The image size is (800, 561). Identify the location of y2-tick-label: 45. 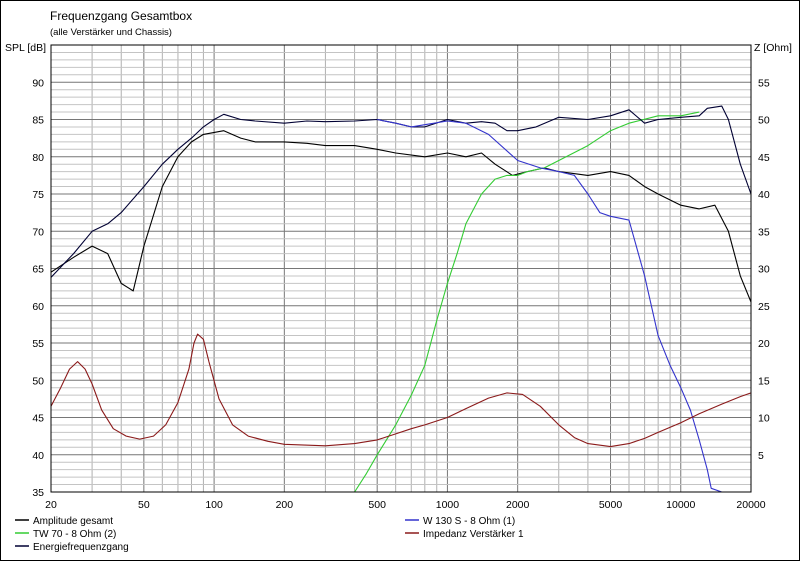
(764, 158).